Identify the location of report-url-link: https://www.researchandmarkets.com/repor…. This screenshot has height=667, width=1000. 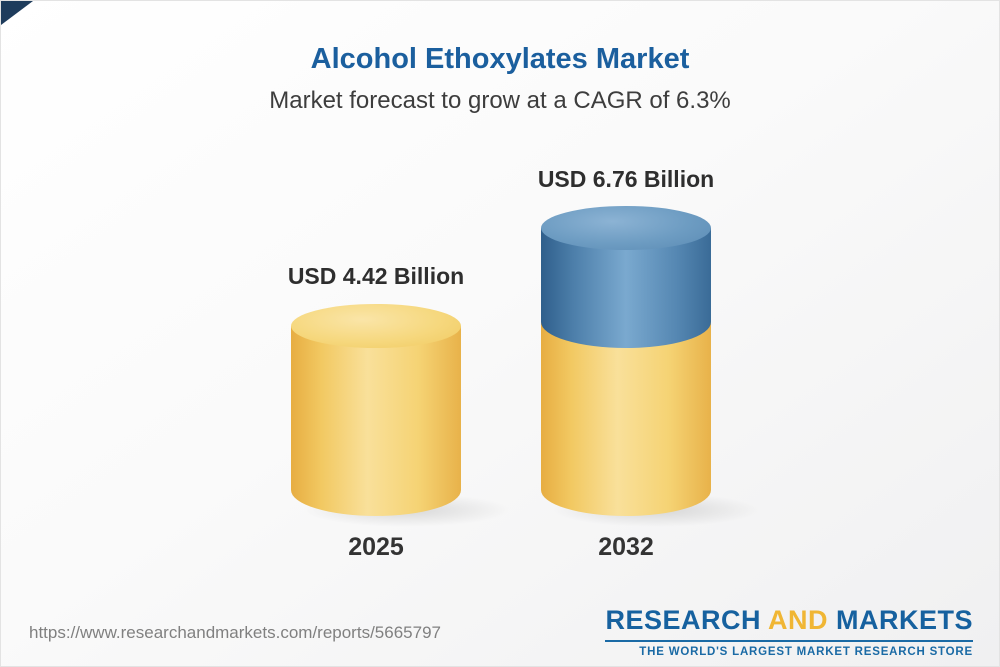
(235, 632).